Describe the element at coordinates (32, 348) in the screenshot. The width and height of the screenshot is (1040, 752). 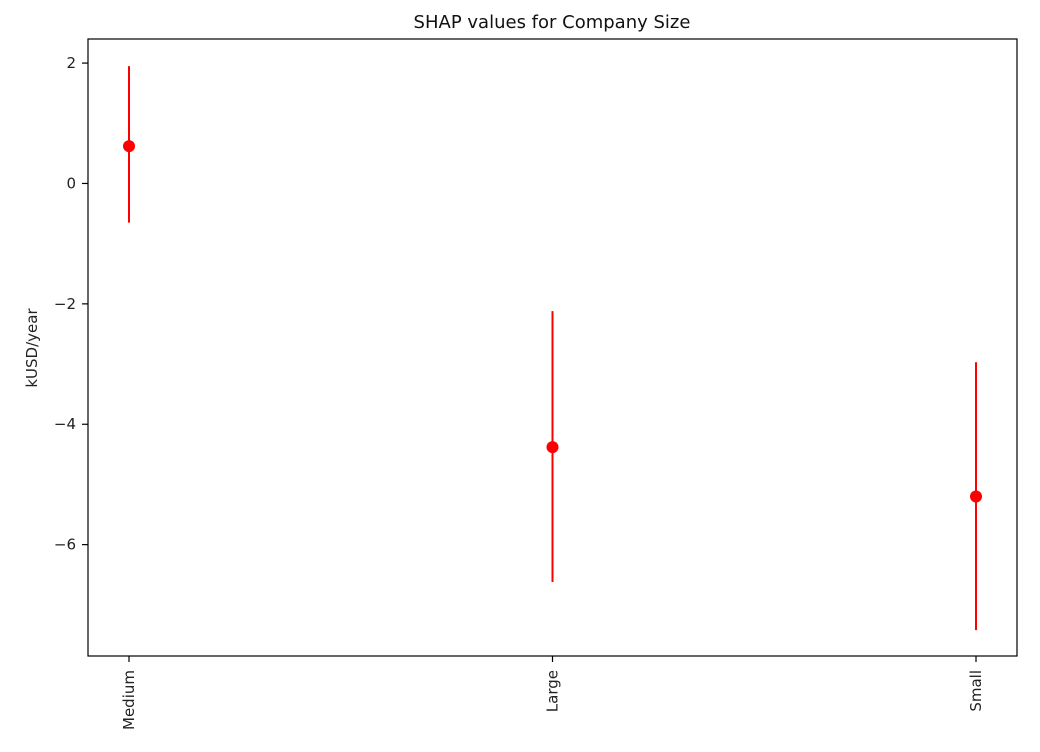
I see `y-axis-label: kUSD/year` at that location.